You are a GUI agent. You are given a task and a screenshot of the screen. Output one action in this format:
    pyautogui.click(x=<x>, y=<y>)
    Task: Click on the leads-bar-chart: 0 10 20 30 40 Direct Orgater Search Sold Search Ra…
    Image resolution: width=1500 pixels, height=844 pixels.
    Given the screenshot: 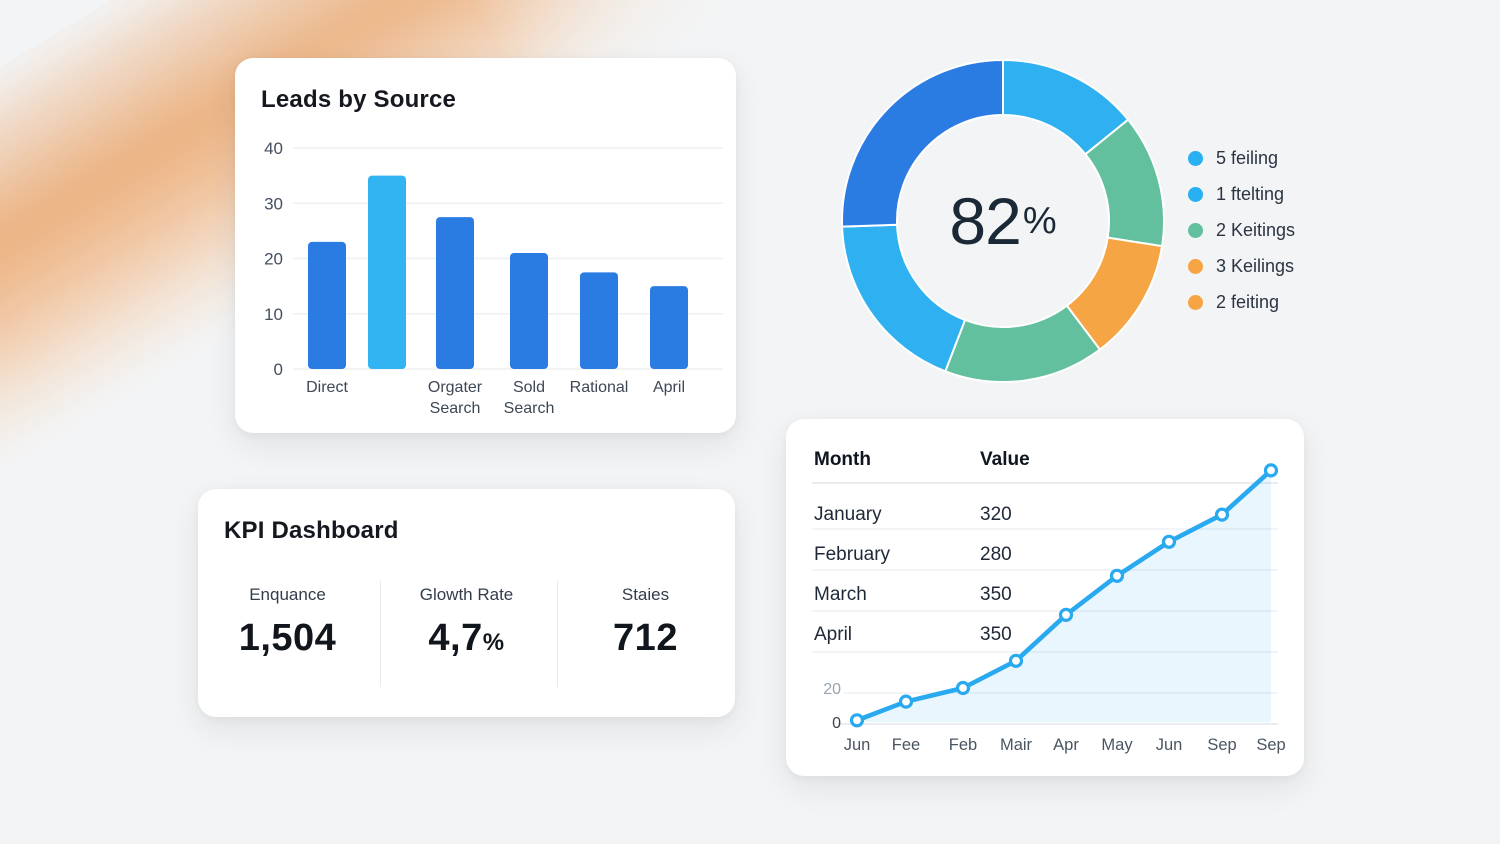 What is the action you would take?
    pyautogui.click(x=493, y=278)
    